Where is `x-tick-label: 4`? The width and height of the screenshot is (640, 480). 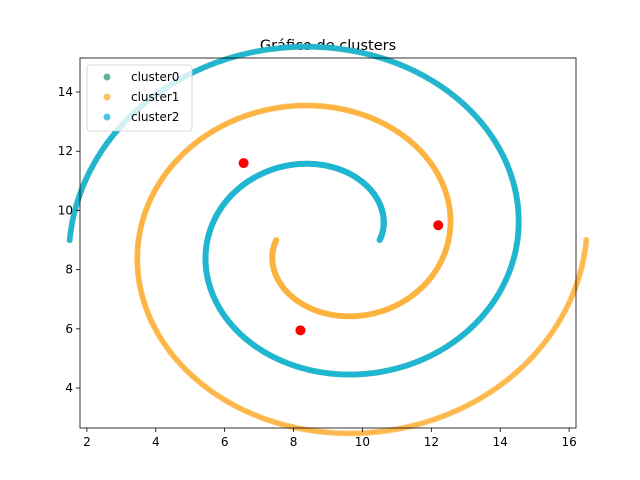 x-tick-label: 4 is located at coordinates (156, 442).